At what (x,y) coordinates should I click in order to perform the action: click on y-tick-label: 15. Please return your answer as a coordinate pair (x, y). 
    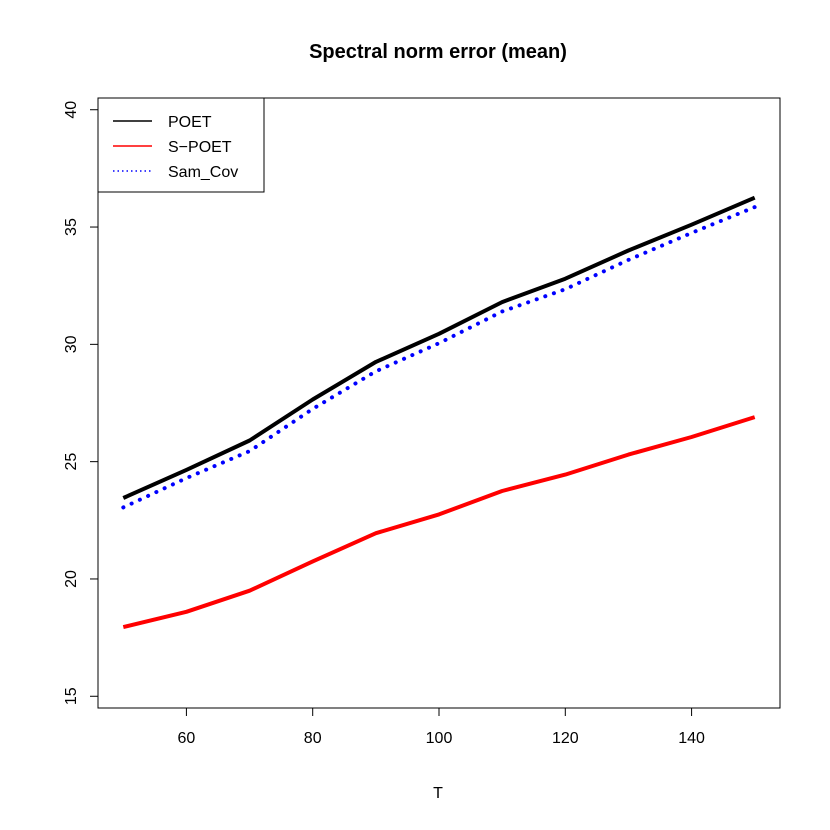
    Looking at the image, I should click on (71, 696).